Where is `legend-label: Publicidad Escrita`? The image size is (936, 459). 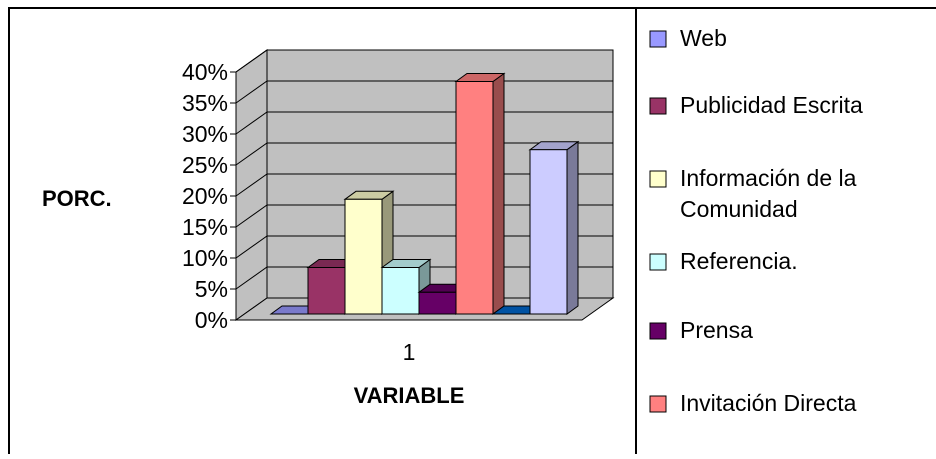 legend-label: Publicidad Escrita is located at coordinates (771, 105).